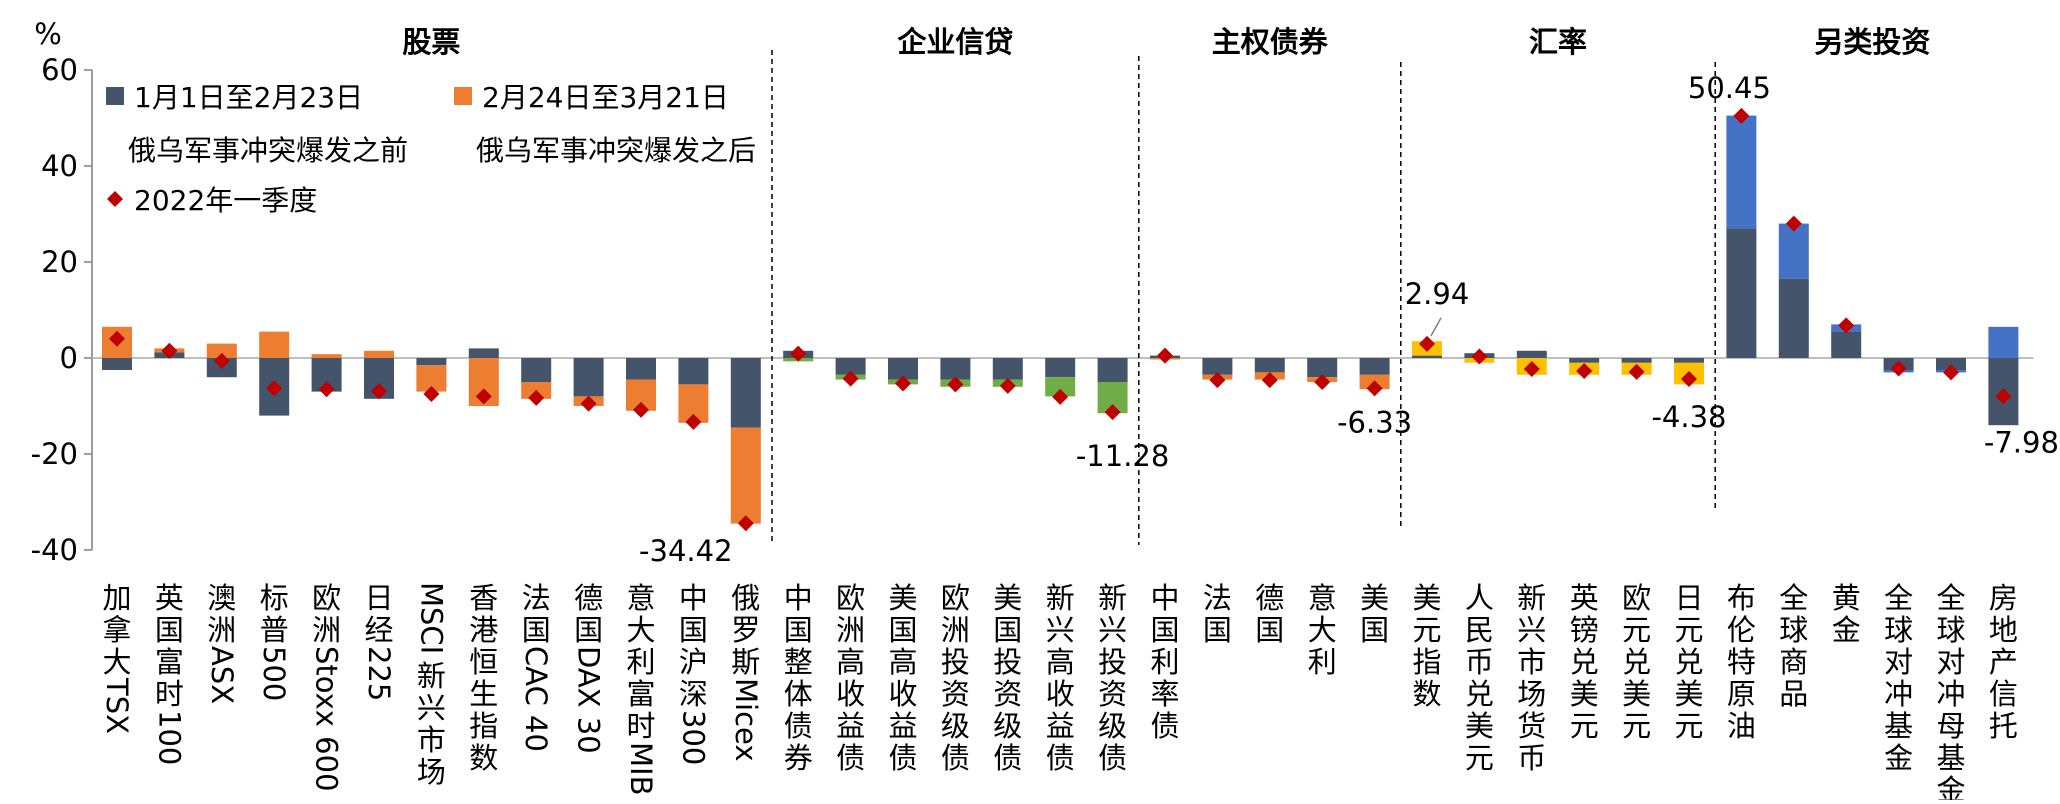  What do you see at coordinates (640, 662) in the screenshot?
I see `svg-text: 利` at bounding box center [640, 662].